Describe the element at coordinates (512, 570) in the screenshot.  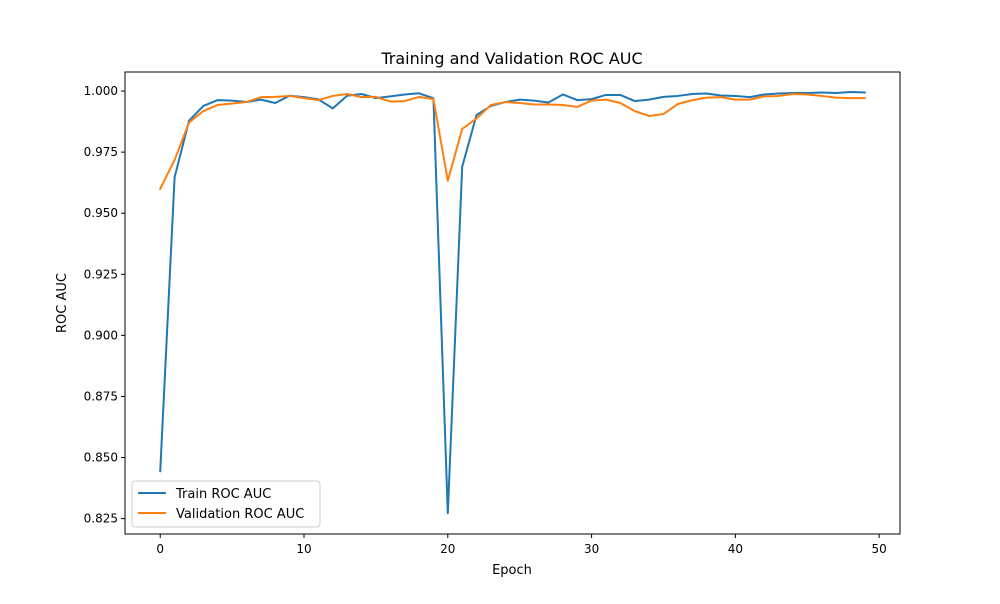
I see `x-axis-label: Epoch` at that location.